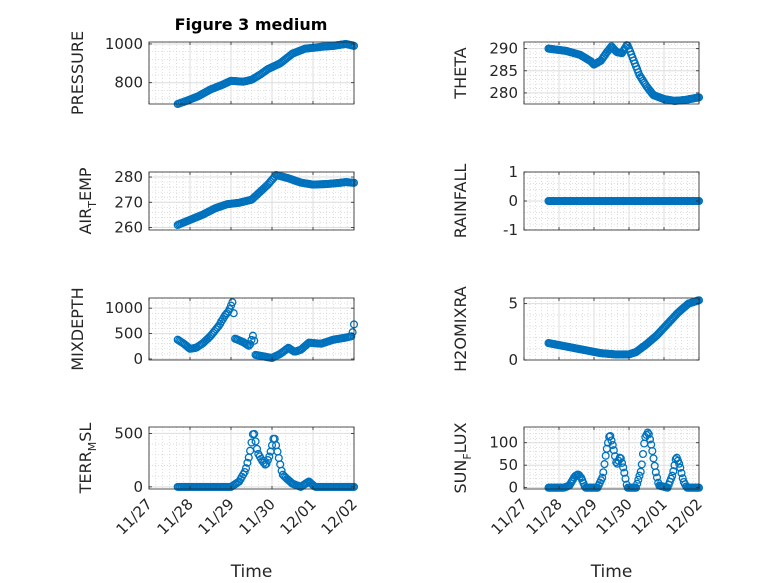  Describe the element at coordinates (503, 71) in the screenshot. I see `y-tick-label: 285` at that location.